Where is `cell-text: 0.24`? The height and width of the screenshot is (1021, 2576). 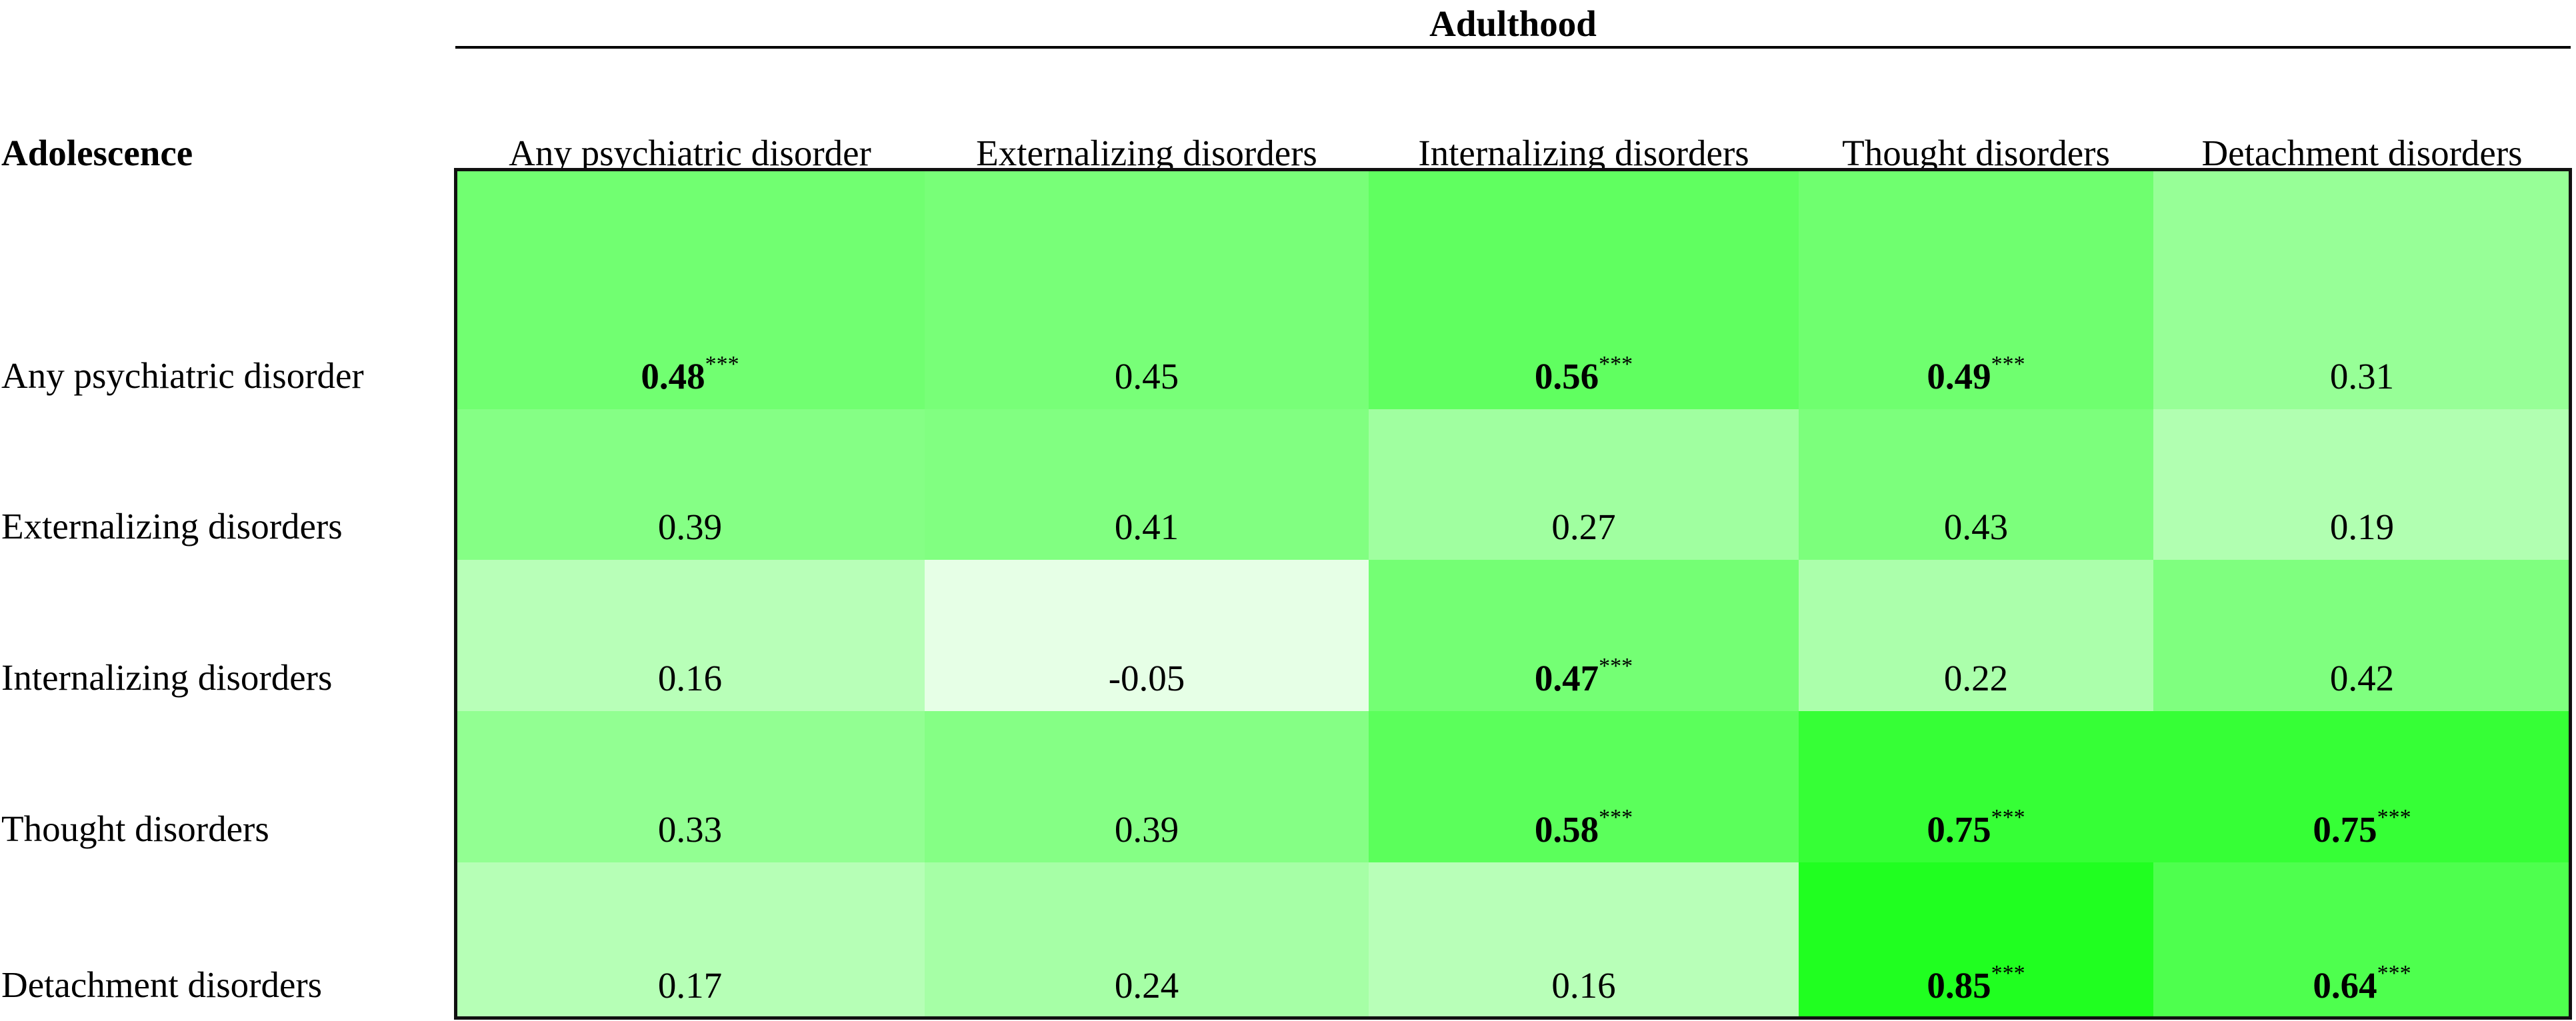 cell-text: 0.24 is located at coordinates (1147, 985).